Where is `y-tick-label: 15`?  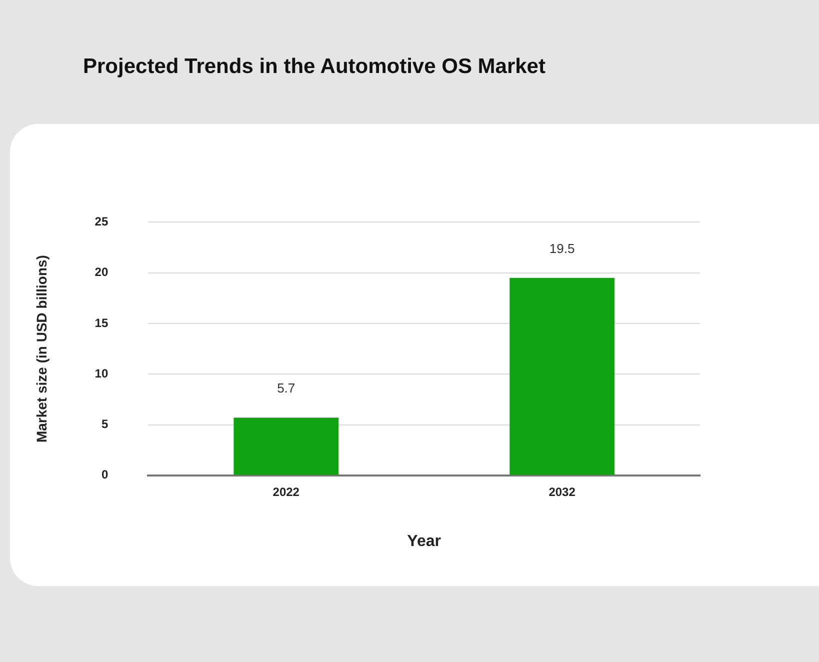
y-tick-label: 15 is located at coordinates (101, 323).